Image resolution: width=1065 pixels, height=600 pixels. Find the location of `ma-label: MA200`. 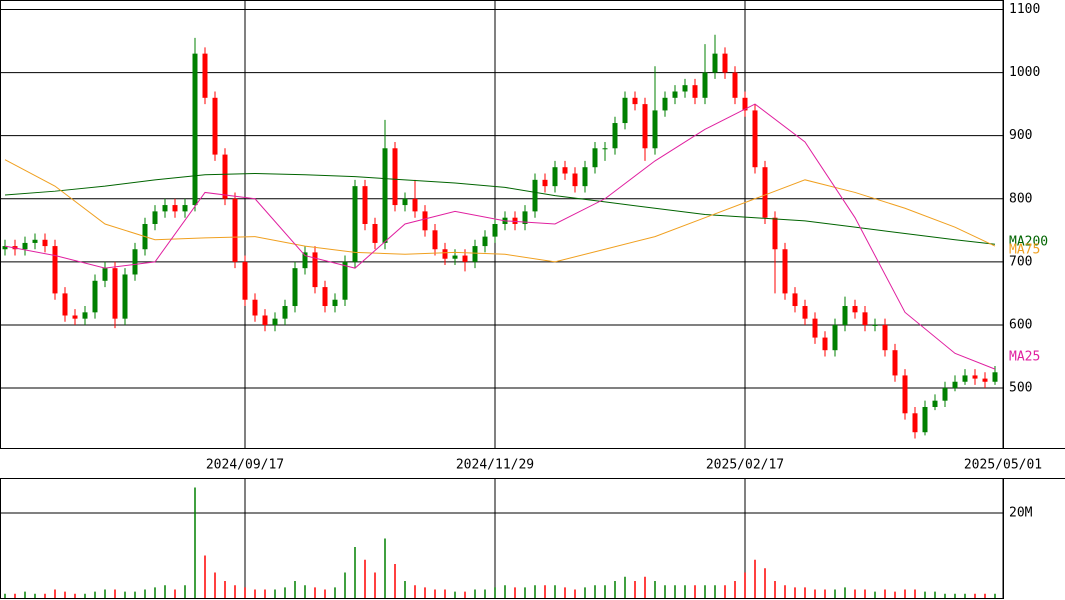

ma-label: MA200 is located at coordinates (1028, 242).